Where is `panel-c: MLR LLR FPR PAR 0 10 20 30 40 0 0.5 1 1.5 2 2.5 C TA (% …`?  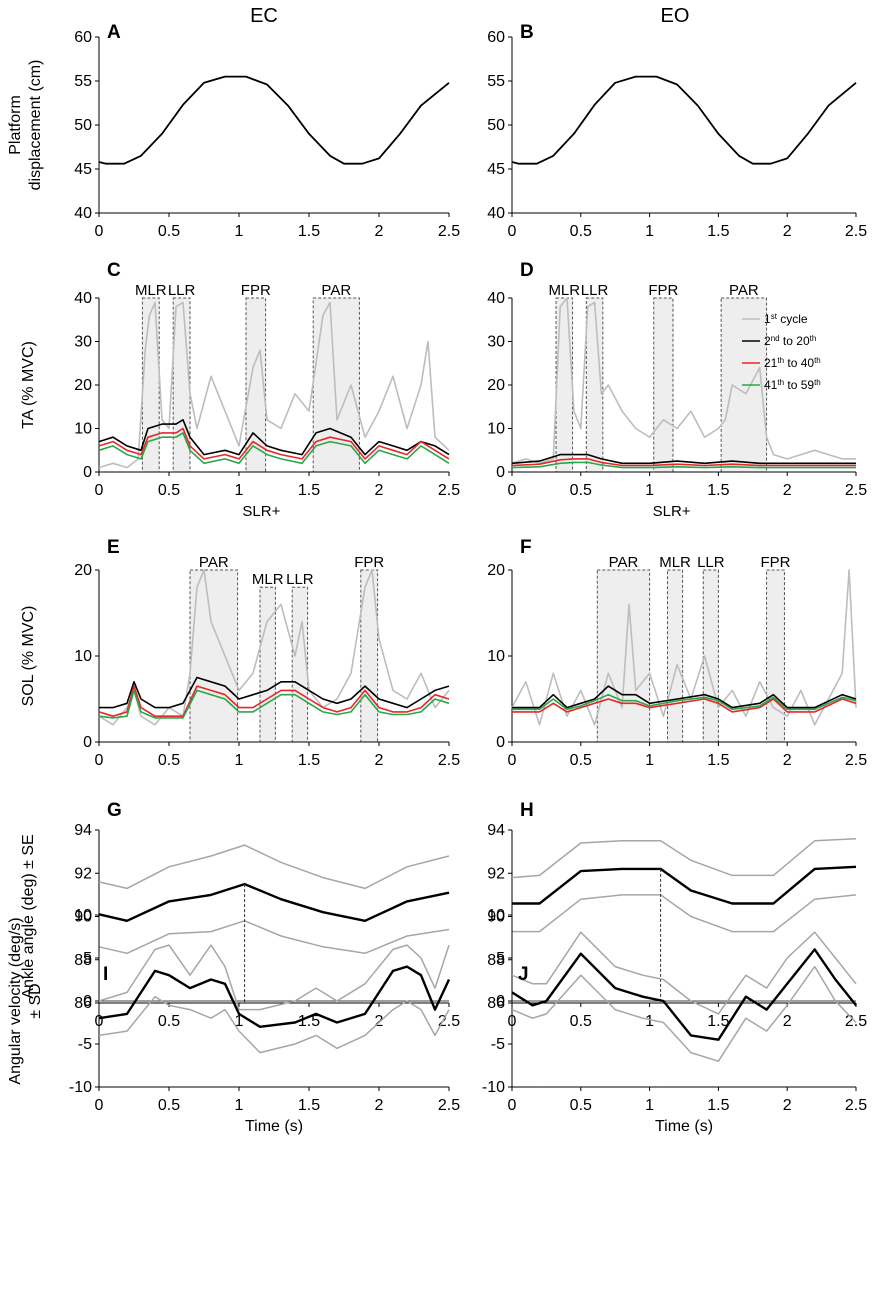
panel-c: MLR LLR FPR PAR 0 10 20 30 40 0 0.5 1 1.5 2 2.5 C TA (% … is located at coordinates (240, 390).